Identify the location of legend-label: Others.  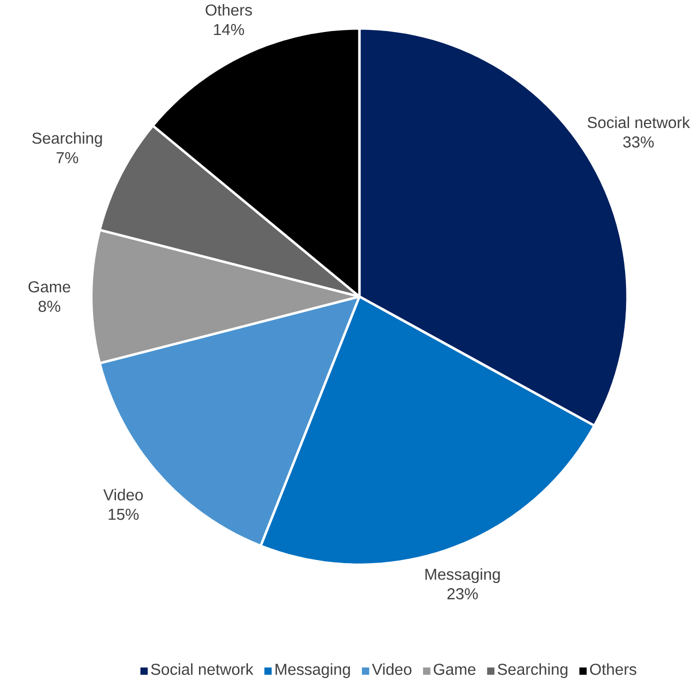
(613, 669).